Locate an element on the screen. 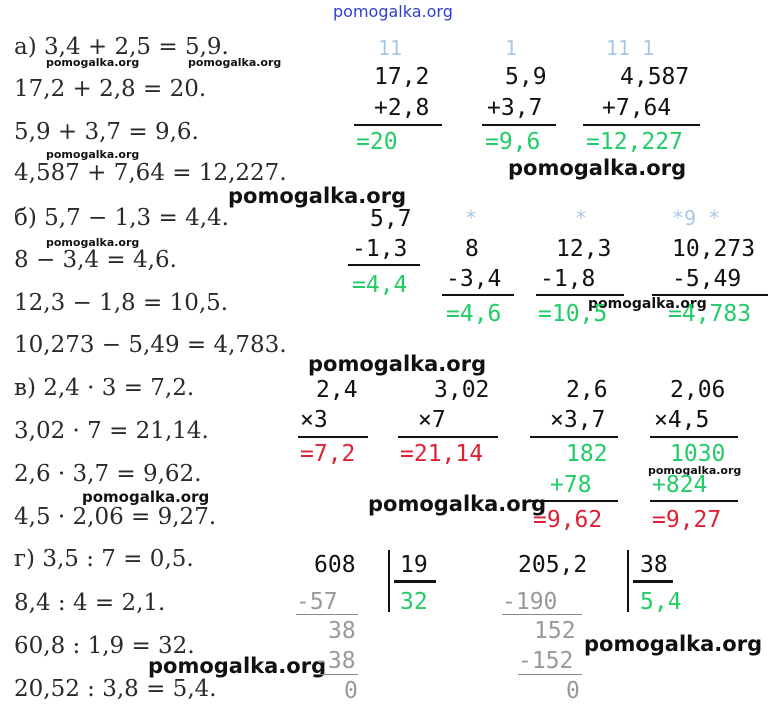 The height and width of the screenshot is (719, 782). equation-c-3: 2,6 · 3,7 = 9,62. is located at coordinates (108, 474).